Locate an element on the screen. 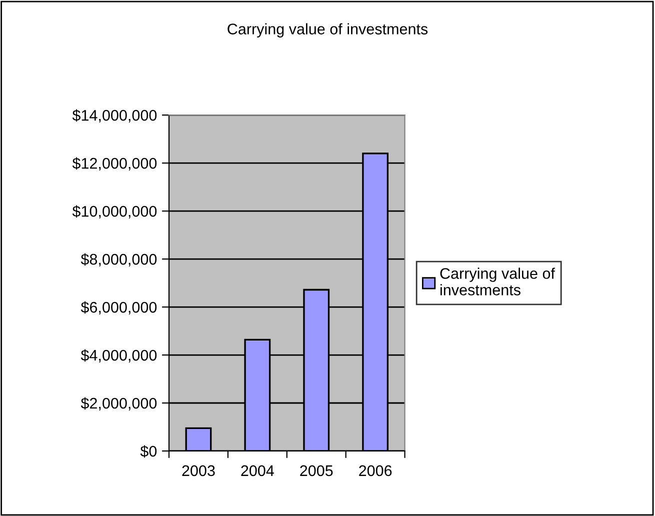 The width and height of the screenshot is (655, 516). y-tick-label: $6,000,000 is located at coordinates (118, 308).